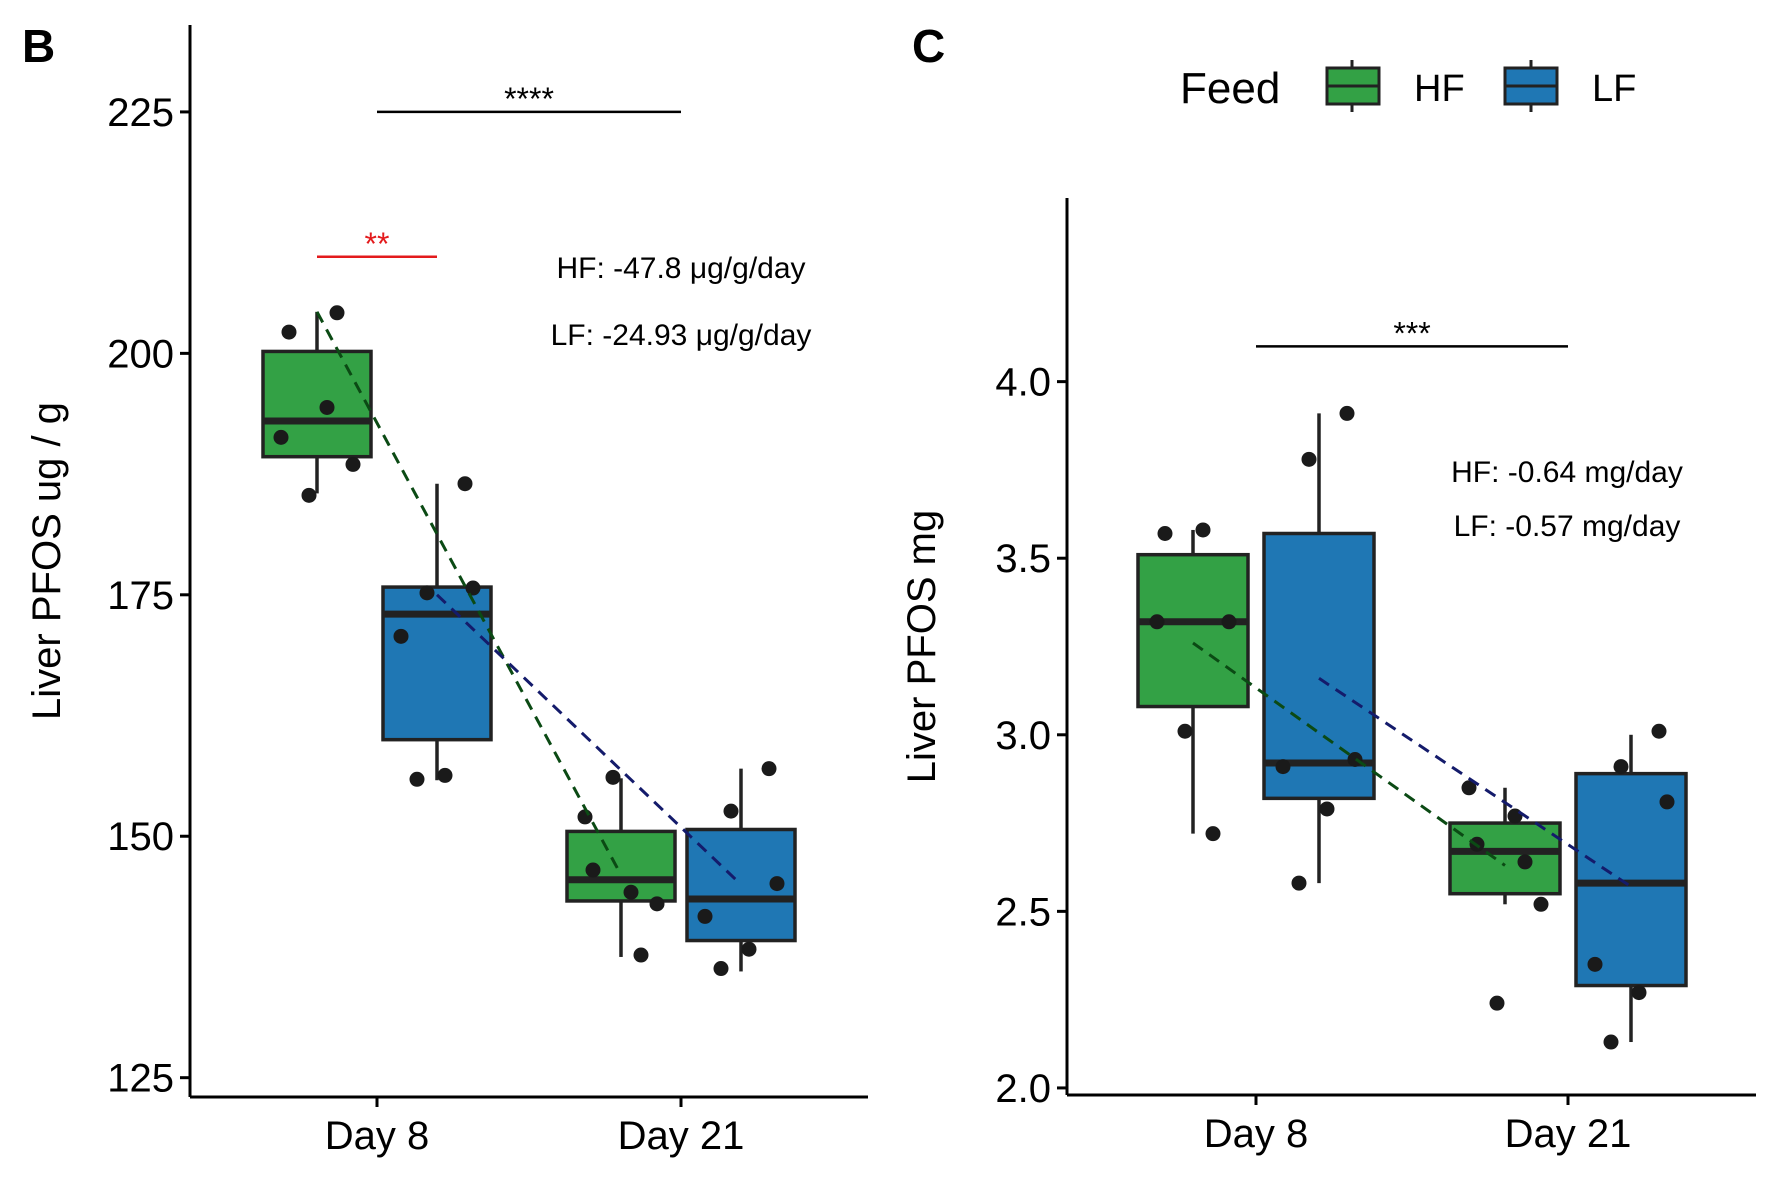  I want to click on panel-b-y-tick-label: 200, so click(140, 354).